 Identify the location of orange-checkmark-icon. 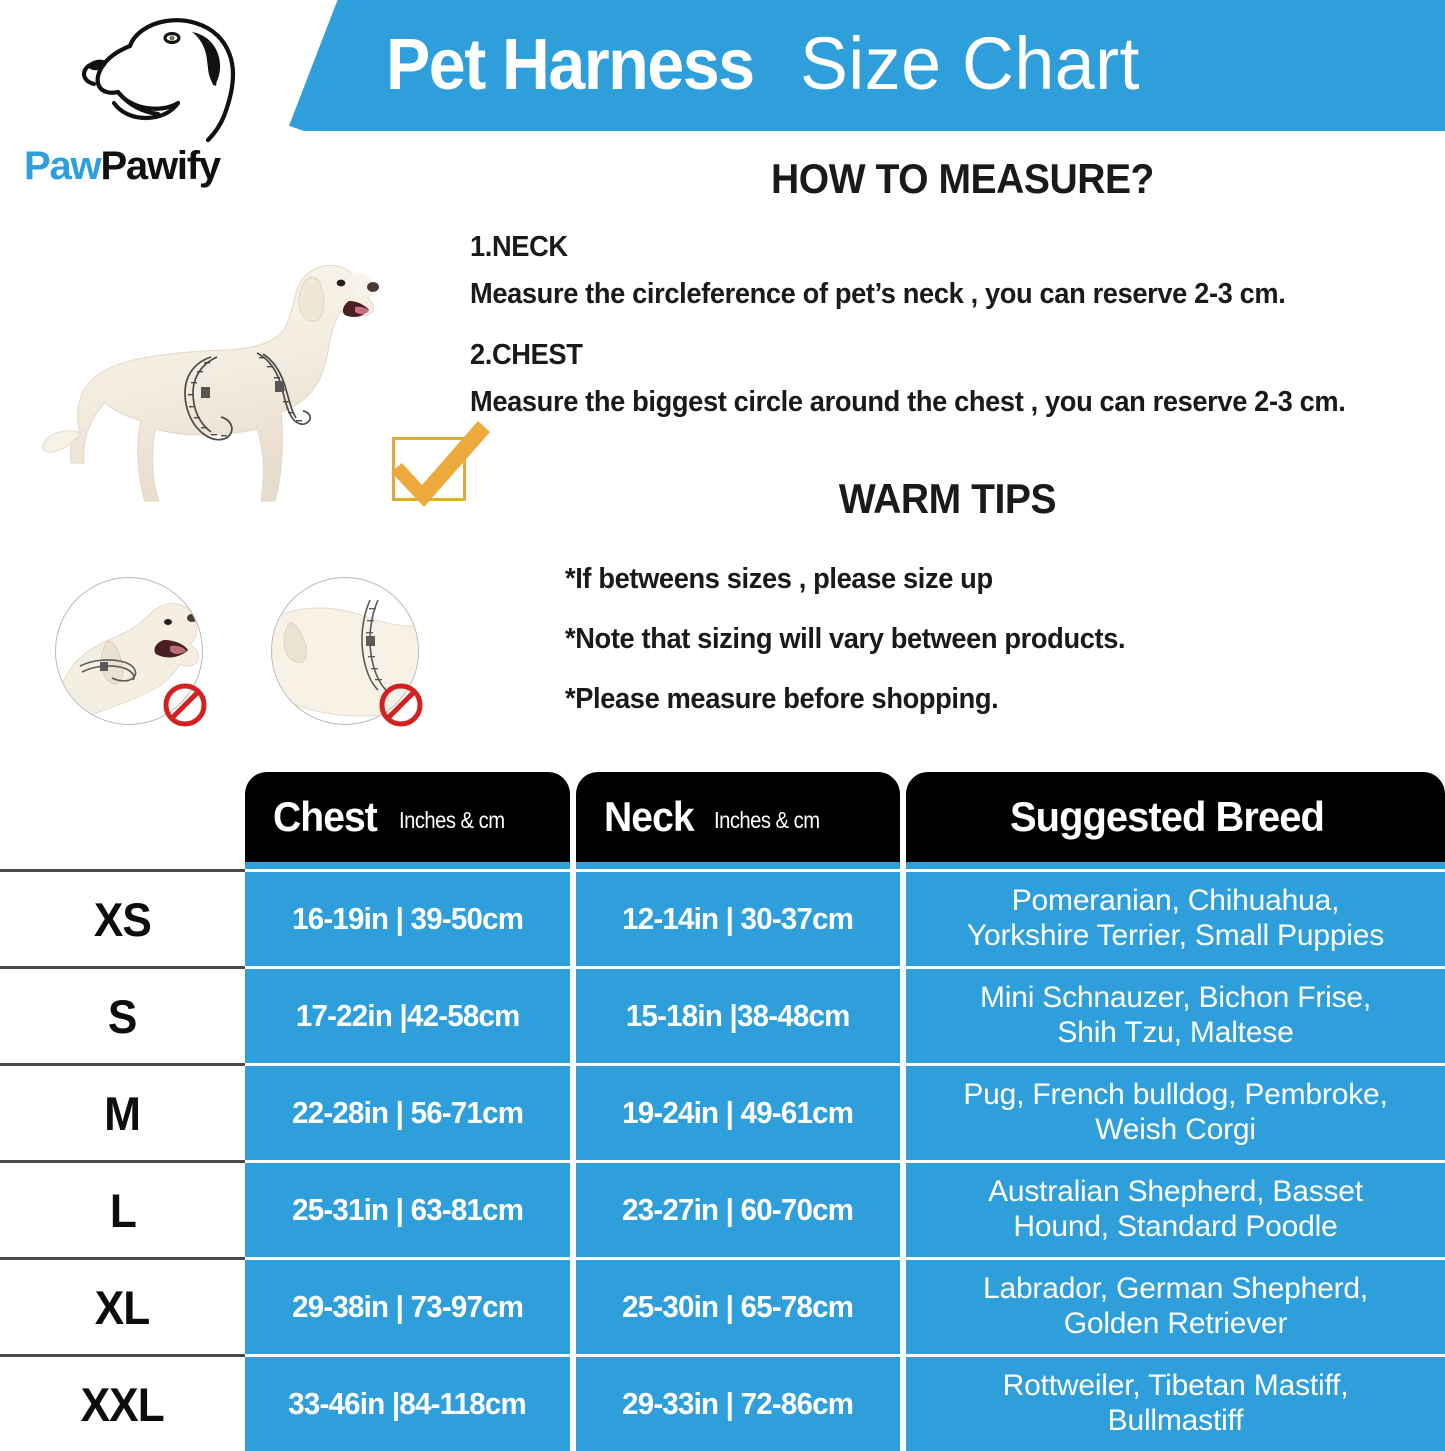
(440, 464).